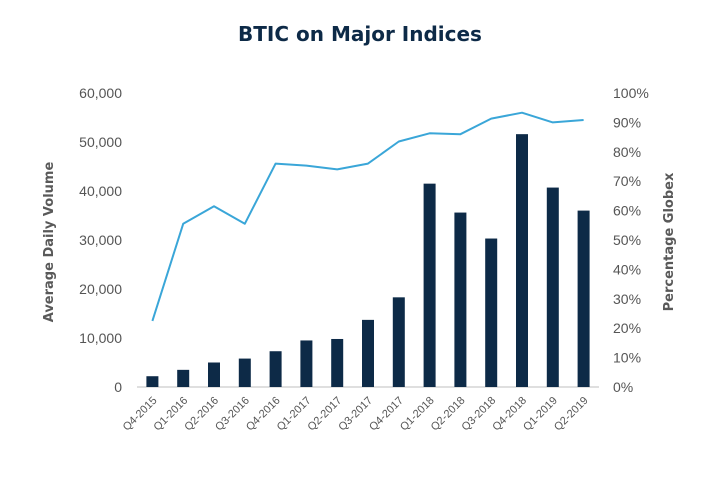  What do you see at coordinates (623, 387) in the screenshot?
I see `y-tick-right: 0%` at bounding box center [623, 387].